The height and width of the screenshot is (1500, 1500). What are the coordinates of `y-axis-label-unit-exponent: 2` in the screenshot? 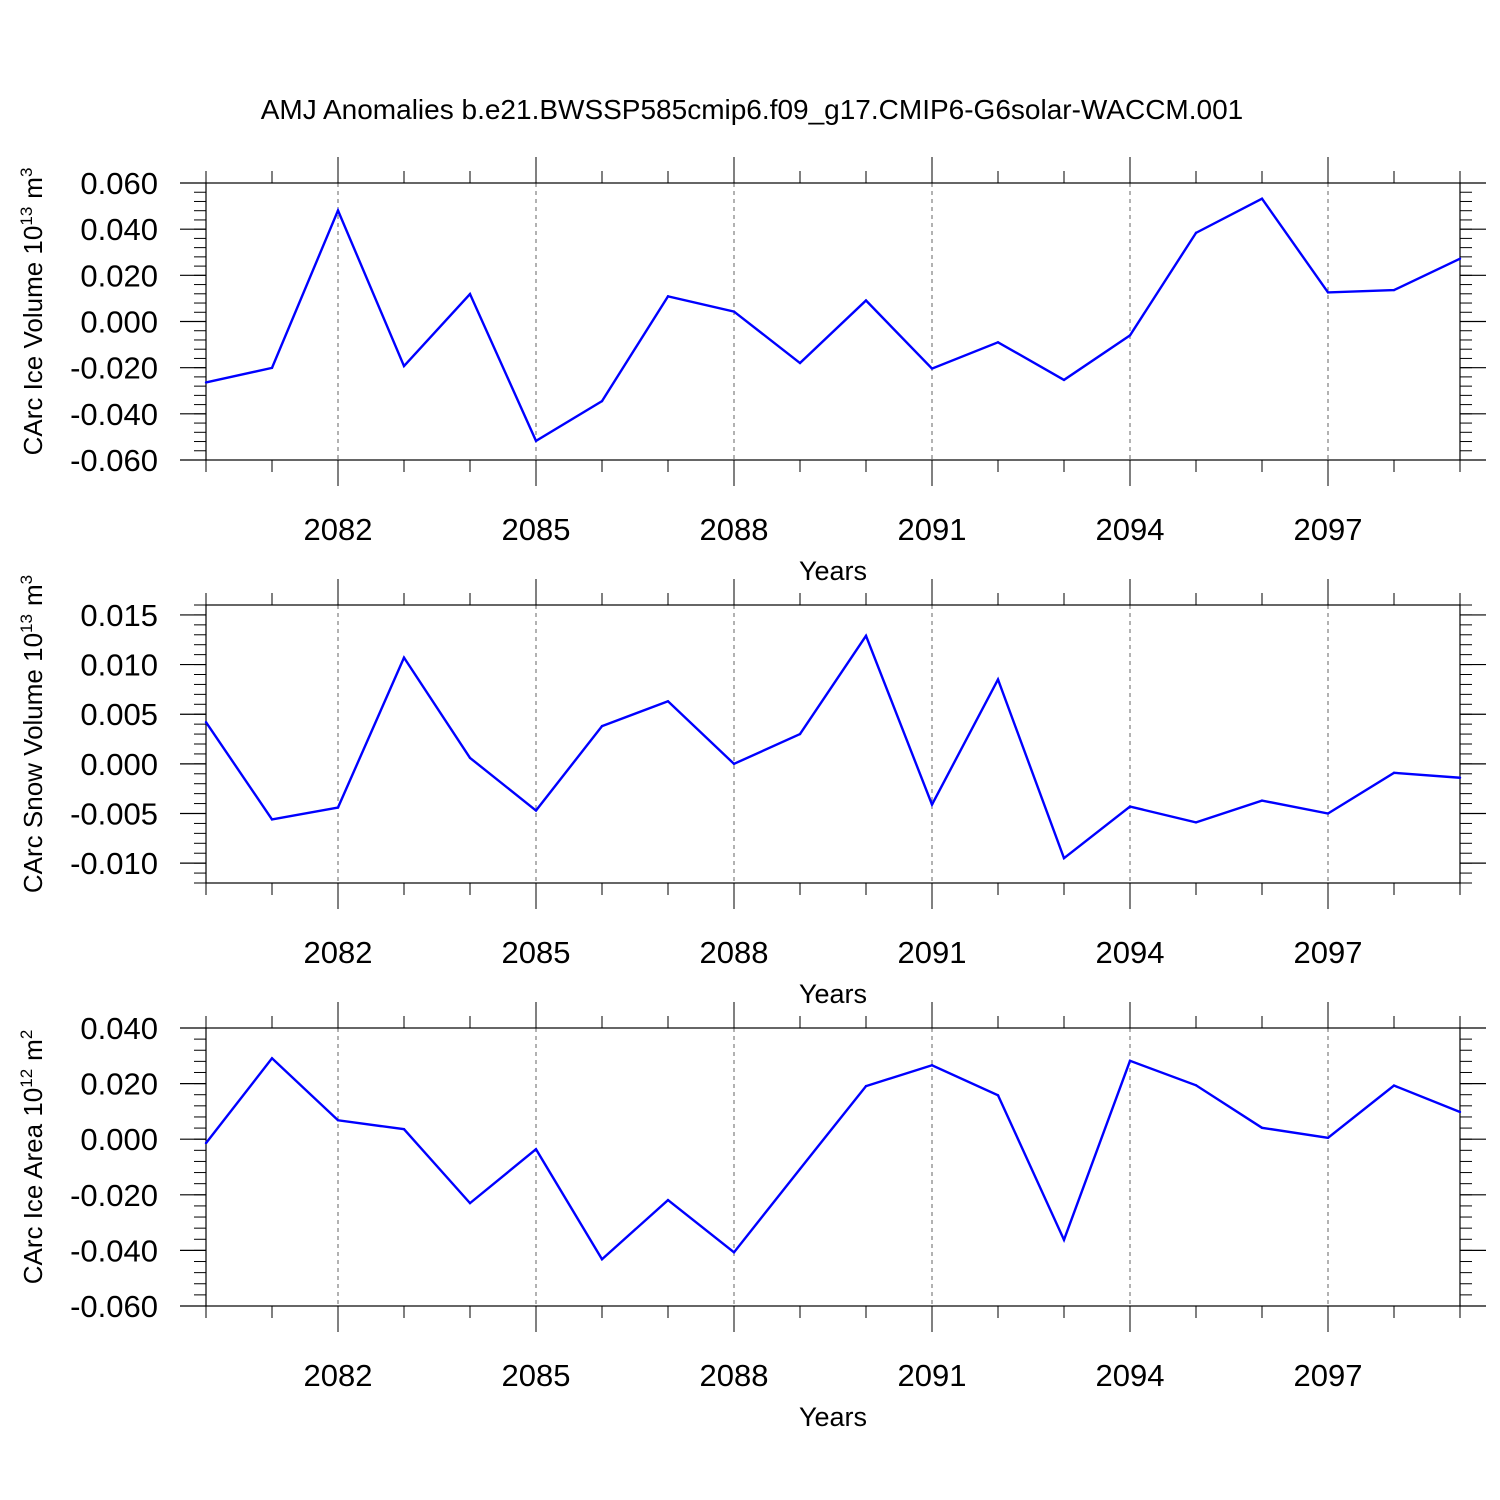 It's located at (26, 1034).